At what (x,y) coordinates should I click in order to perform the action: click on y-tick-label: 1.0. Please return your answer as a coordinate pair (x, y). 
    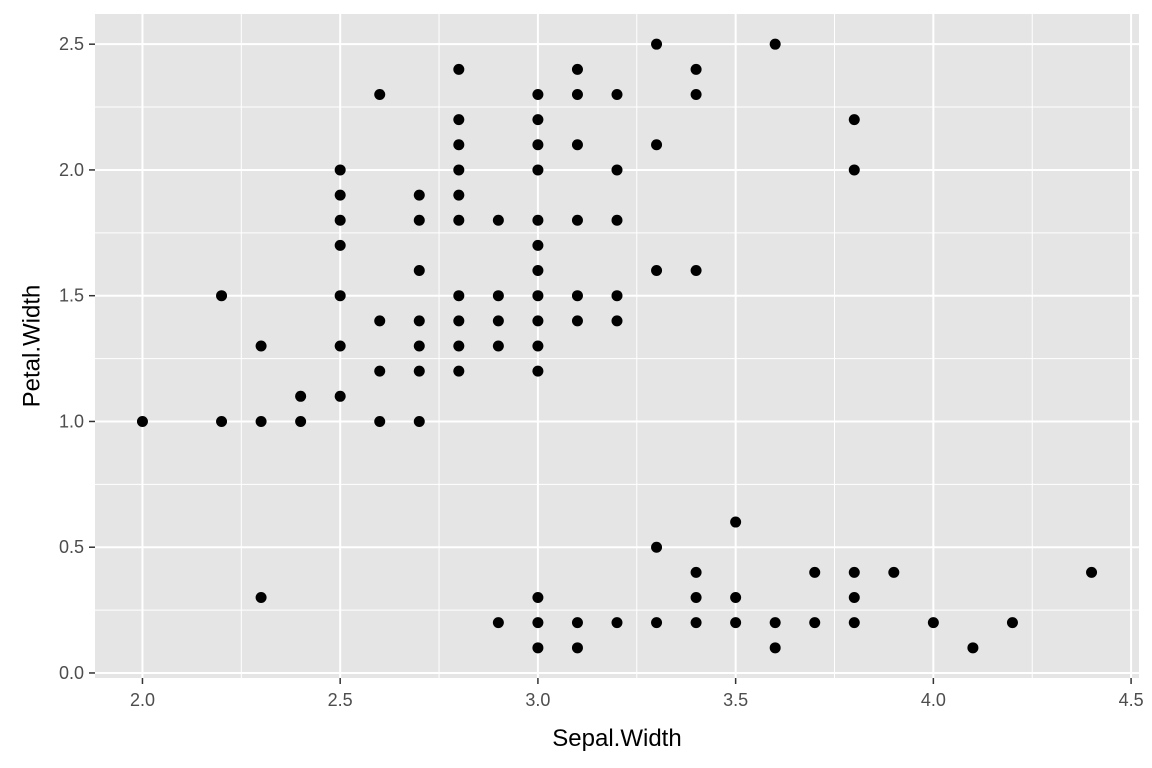
    Looking at the image, I should click on (71, 421).